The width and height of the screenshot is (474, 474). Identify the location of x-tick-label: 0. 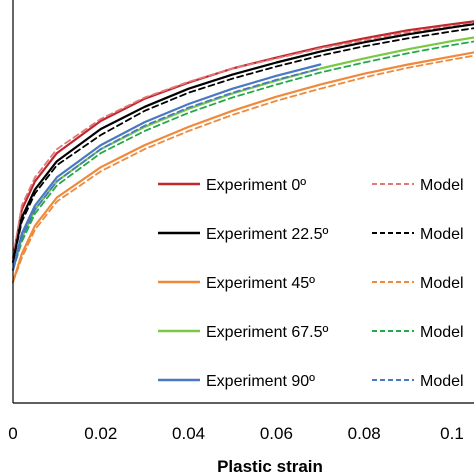
(12, 433).